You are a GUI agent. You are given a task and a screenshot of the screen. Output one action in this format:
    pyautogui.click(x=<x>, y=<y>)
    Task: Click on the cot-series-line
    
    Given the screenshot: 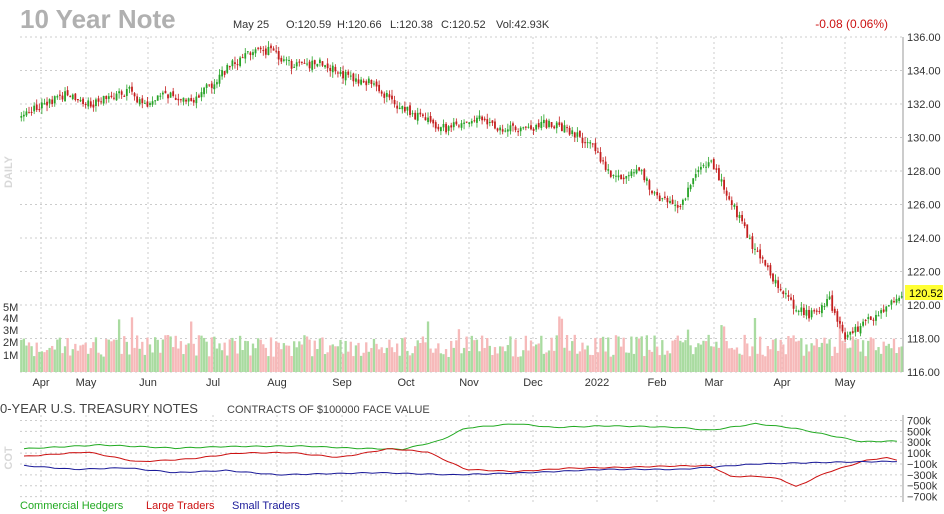 What is the action you would take?
    pyautogui.click(x=460, y=467)
    